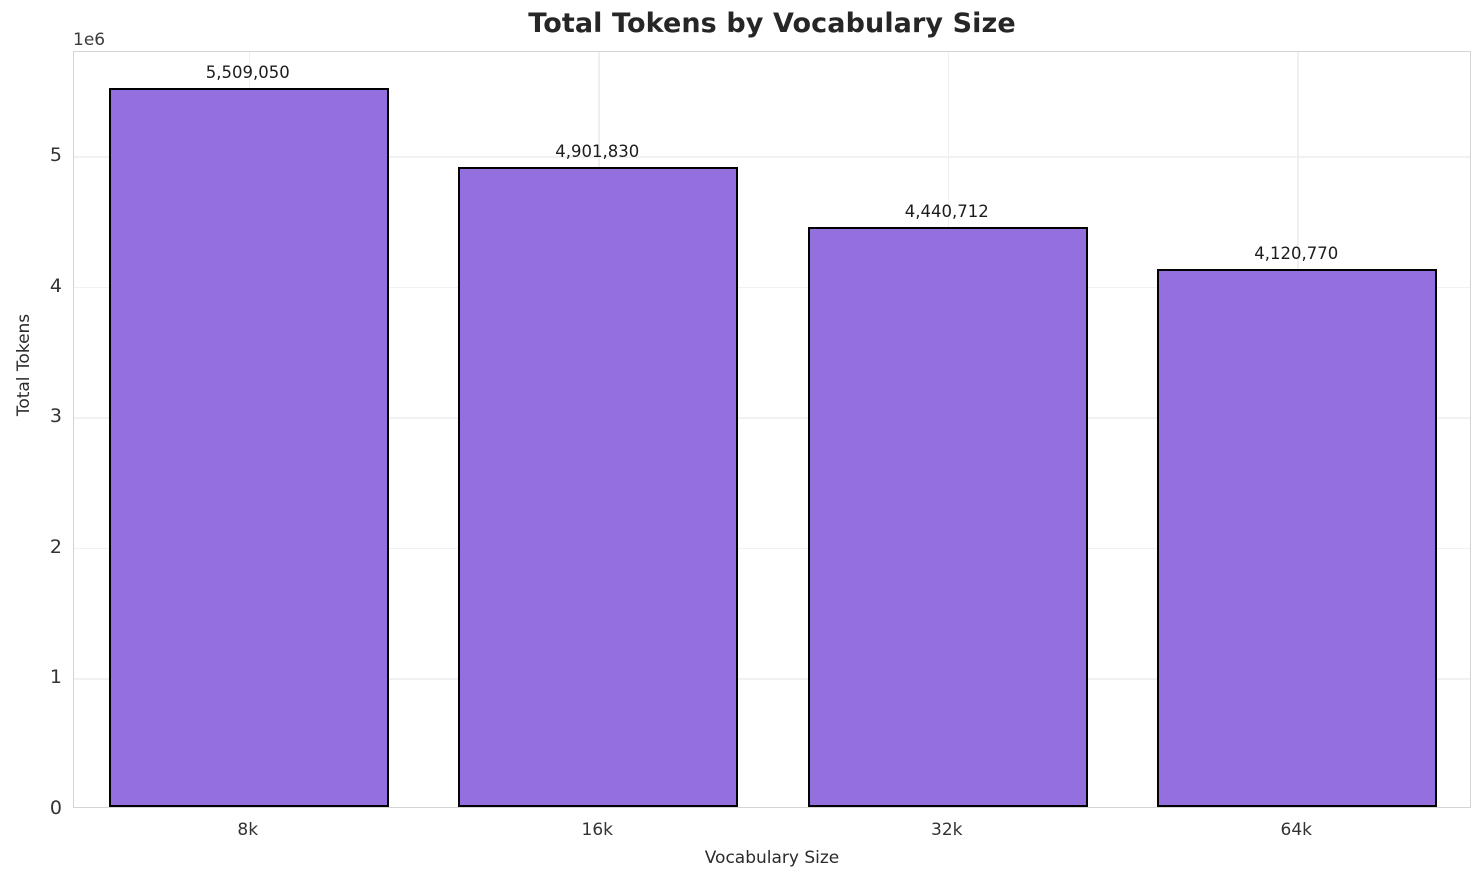  What do you see at coordinates (89, 40) in the screenshot?
I see `y-axis-offset-label: 1e6` at bounding box center [89, 40].